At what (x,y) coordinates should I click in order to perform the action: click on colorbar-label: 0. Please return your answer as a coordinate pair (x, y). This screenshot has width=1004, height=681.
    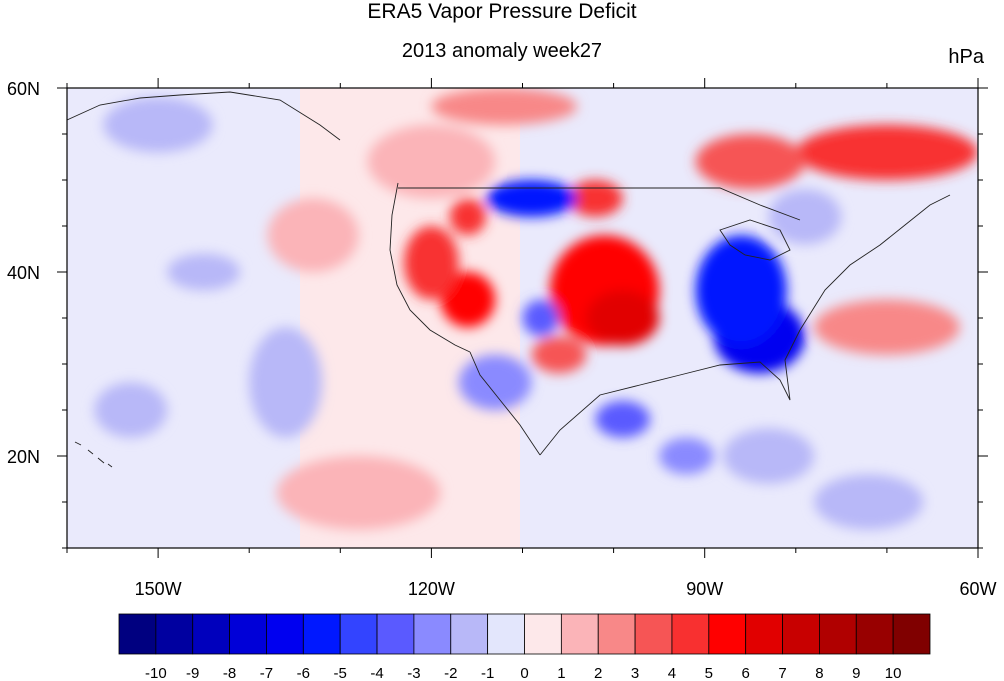
    Looking at the image, I should click on (524, 673).